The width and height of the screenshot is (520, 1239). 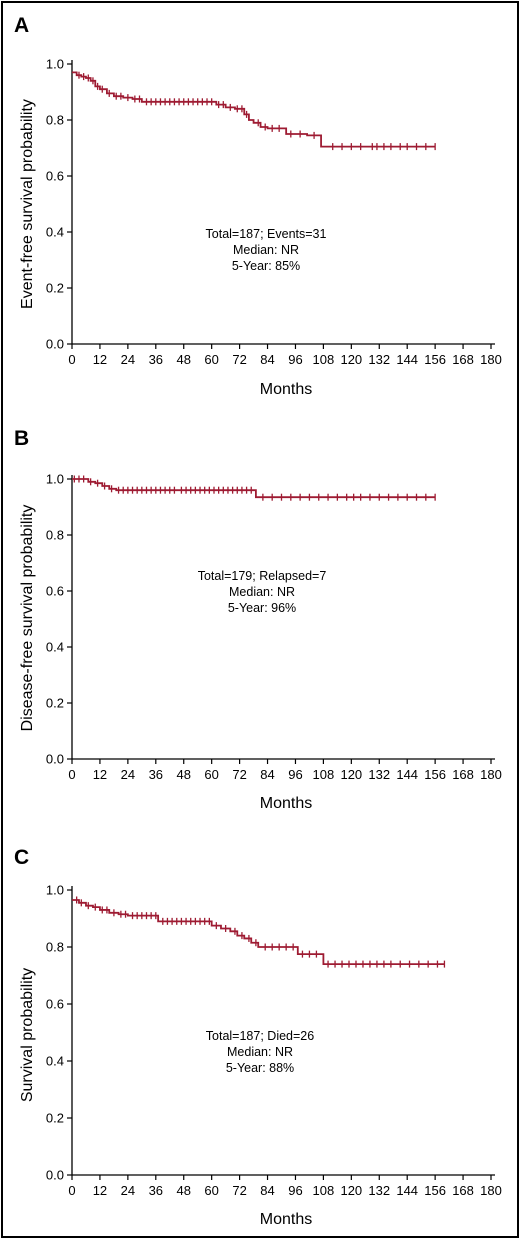 What do you see at coordinates (351, 359) in the screenshot?
I see `x-tick-label-a: 120` at bounding box center [351, 359].